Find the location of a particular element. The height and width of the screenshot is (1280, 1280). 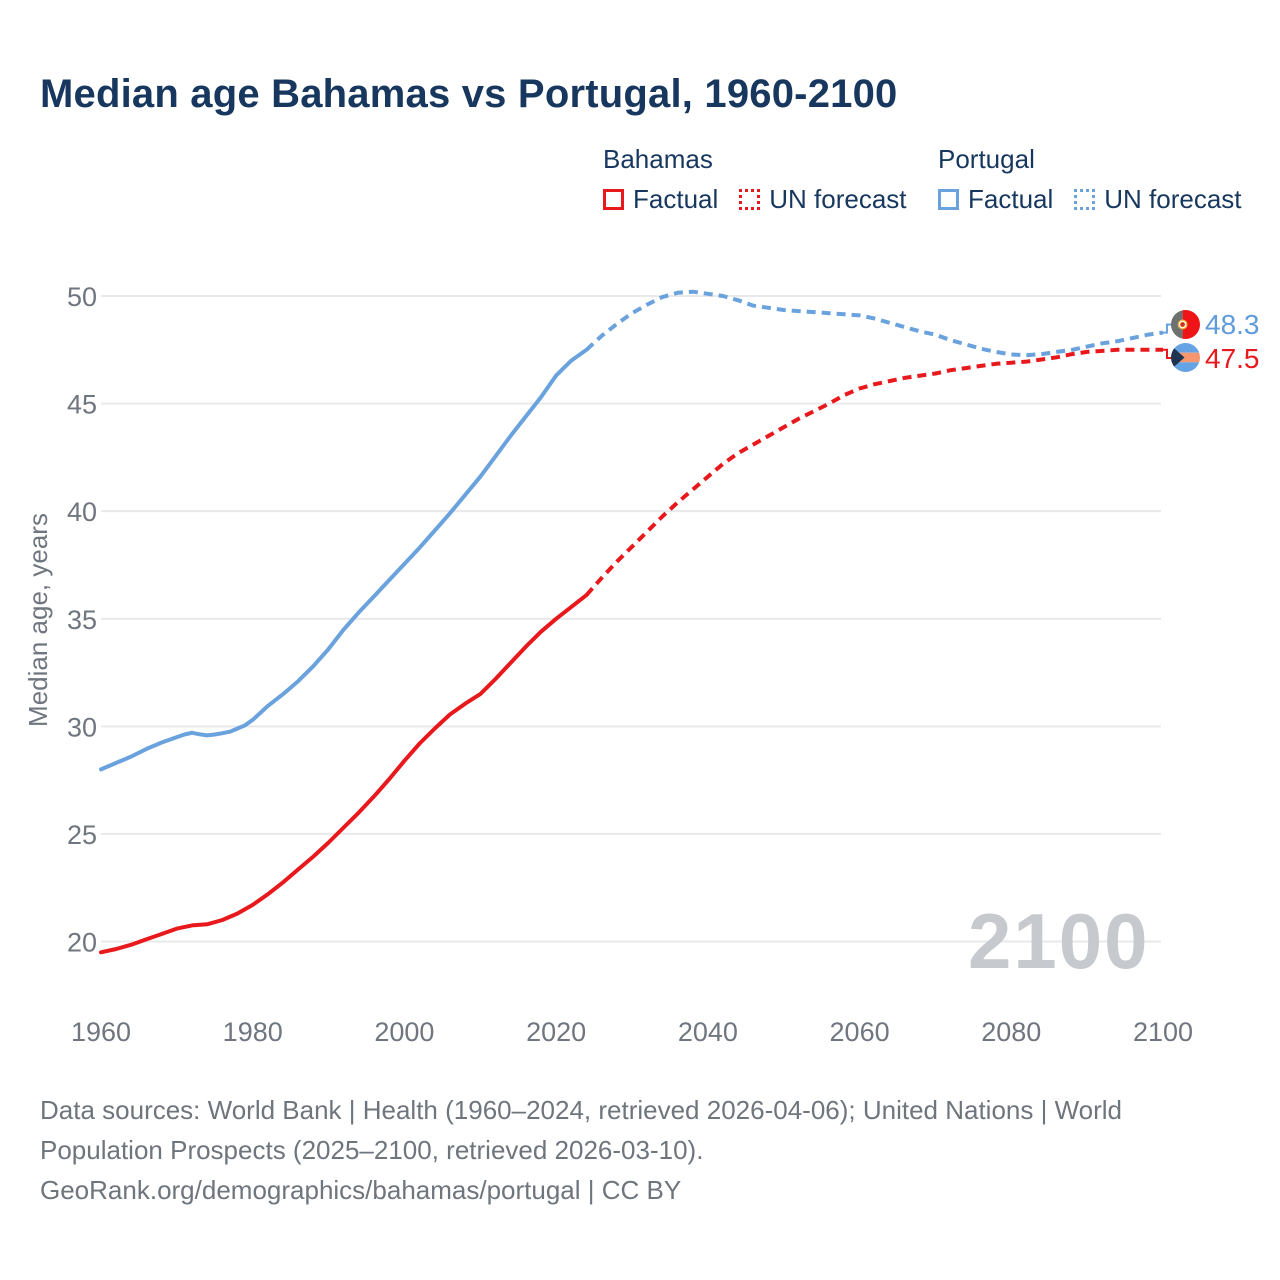

y-tick-label-40: 40 is located at coordinates (82, 512).